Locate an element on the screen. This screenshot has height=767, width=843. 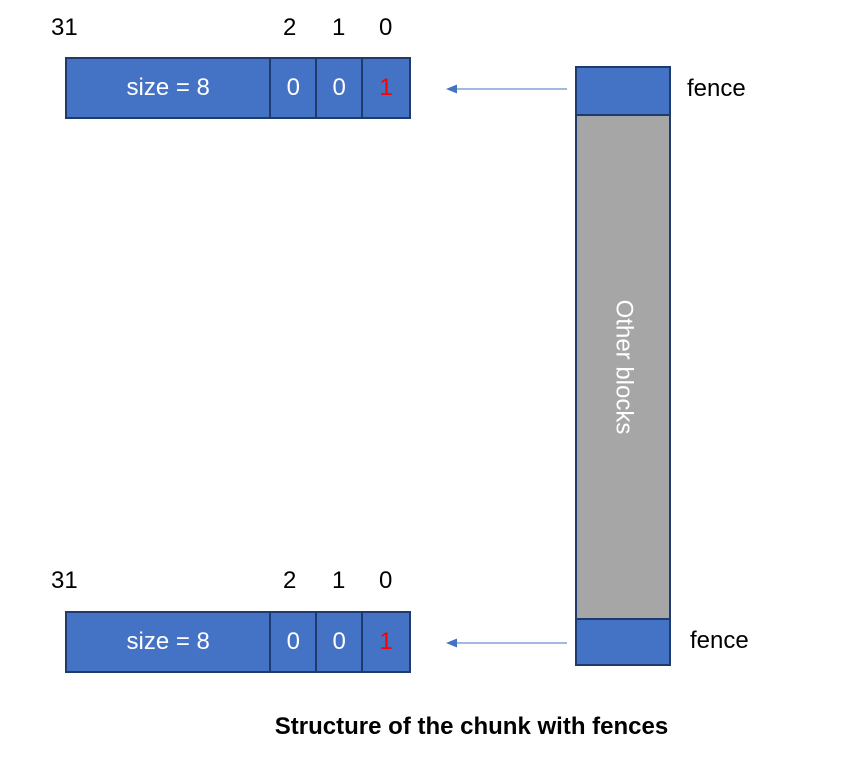
bottom-bit-0-value: 1 is located at coordinates (386, 641).